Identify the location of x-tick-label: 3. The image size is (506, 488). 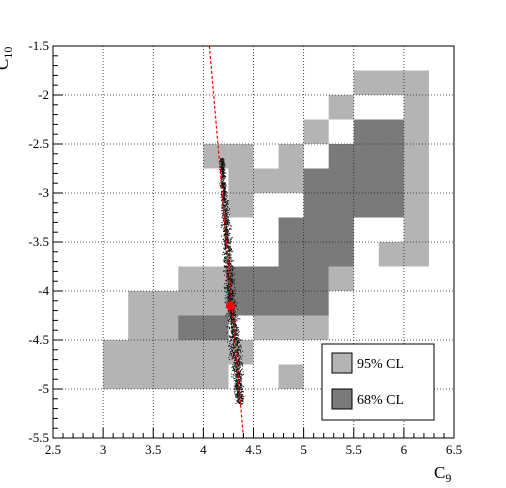
(103, 449).